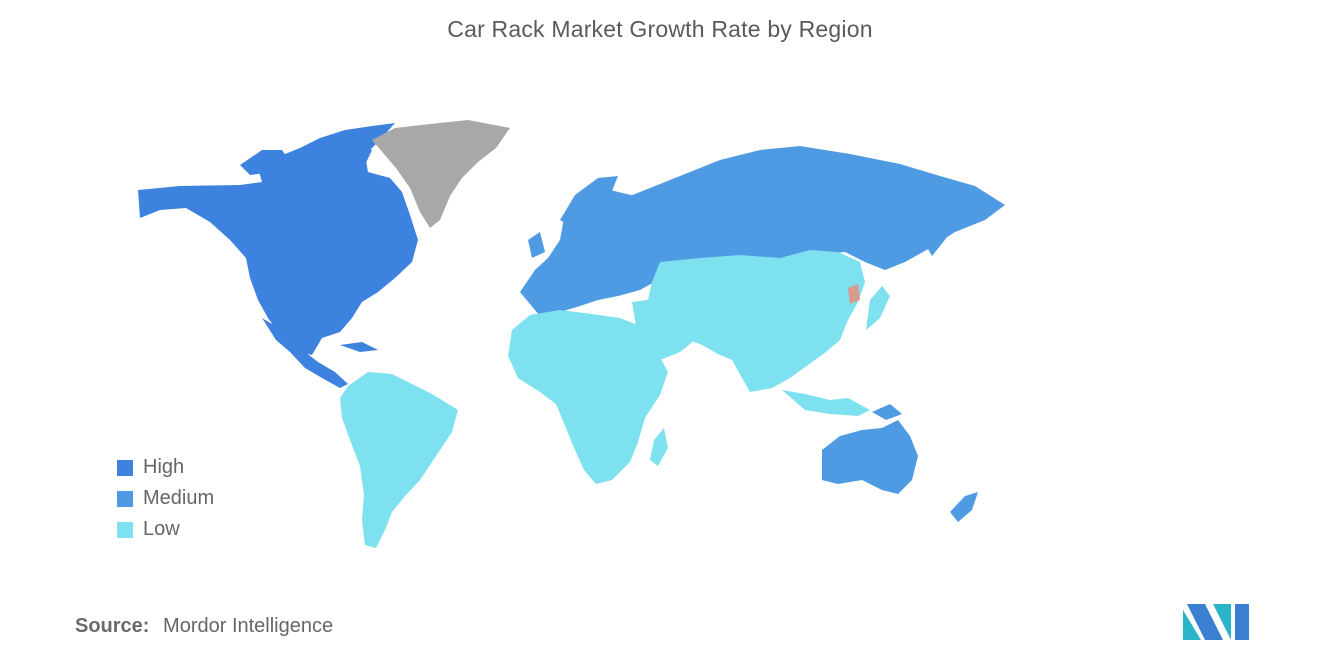  Describe the element at coordinates (660, 29) in the screenshot. I see `chart-title: Car Rack Market Growth Rate by Region` at that location.